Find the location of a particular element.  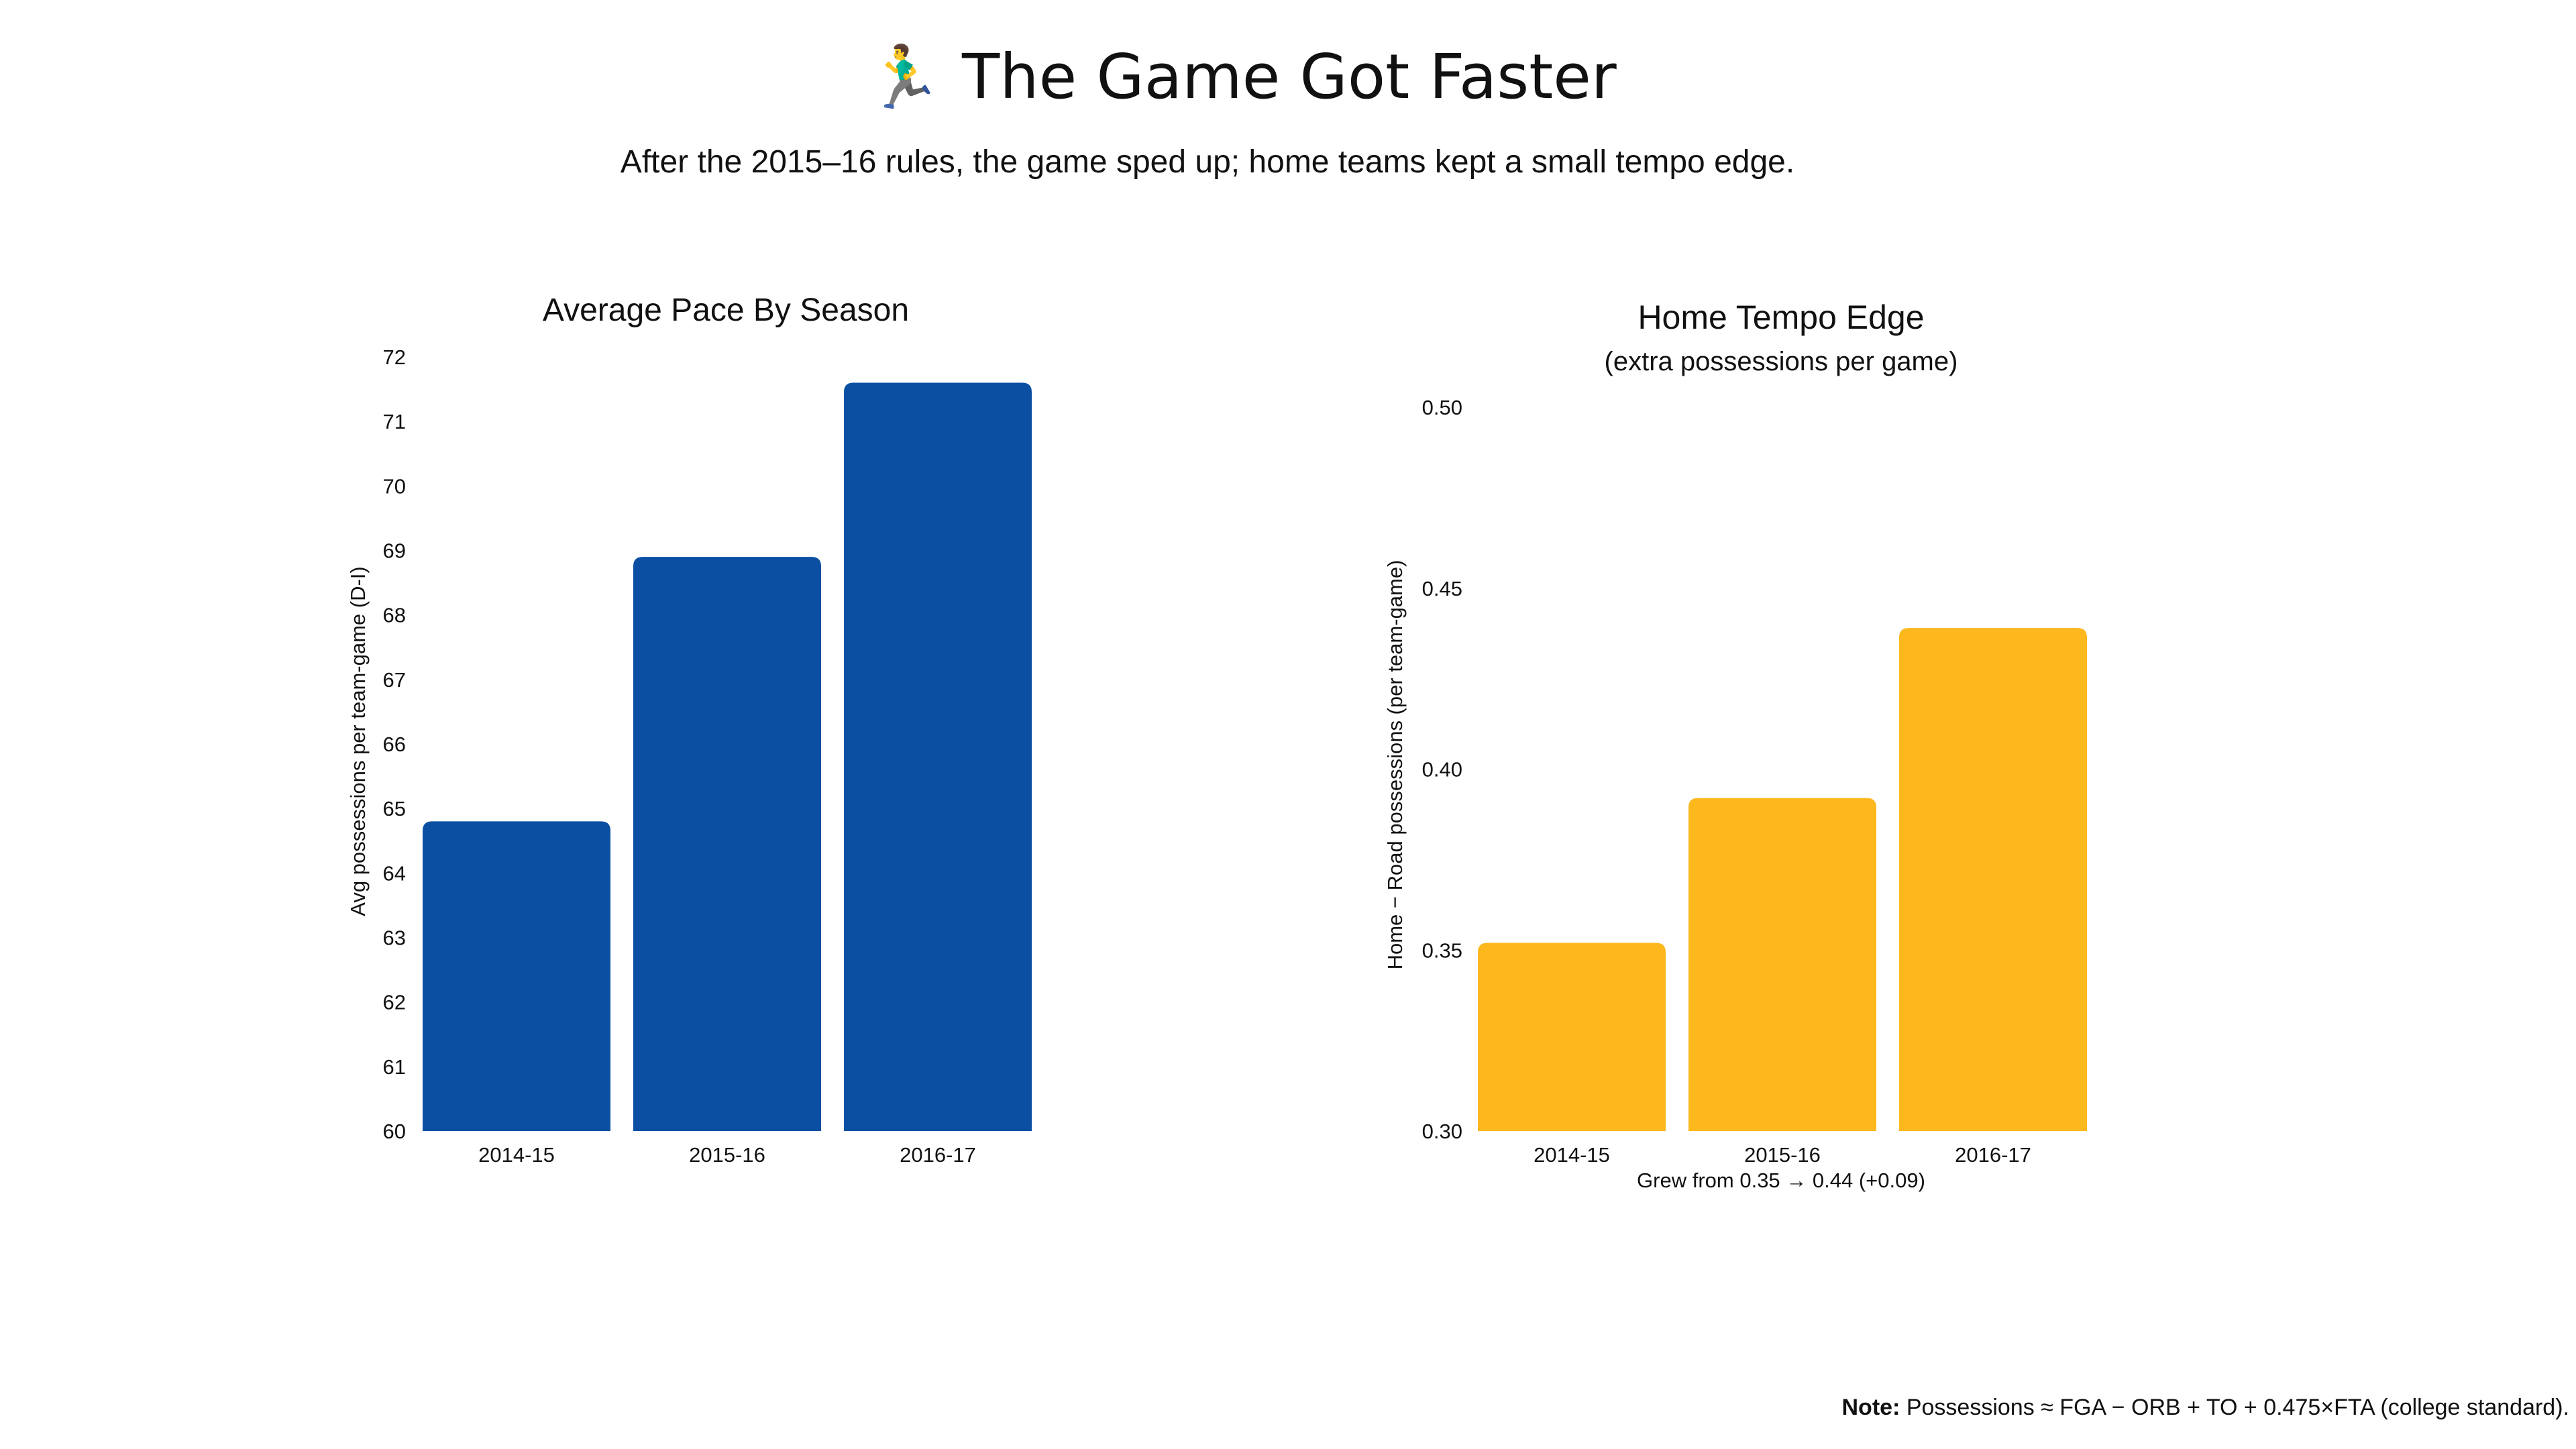

pace-chart-y-tick-label: 62 is located at coordinates (394, 1002).